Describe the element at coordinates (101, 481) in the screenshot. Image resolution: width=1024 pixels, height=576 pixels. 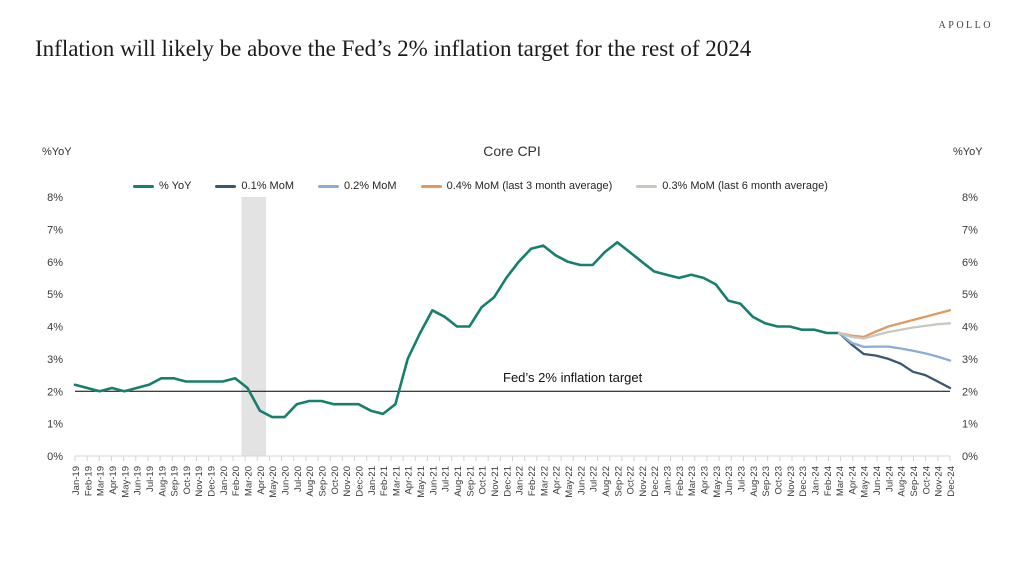
I see `x-tick-label: Mar-19` at that location.